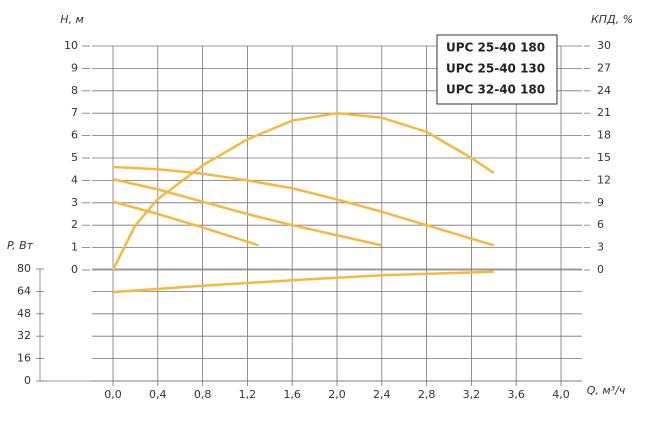 The height and width of the screenshot is (431, 646). What do you see at coordinates (71, 45) in the screenshot?
I see `y-tick-label: 10` at bounding box center [71, 45].